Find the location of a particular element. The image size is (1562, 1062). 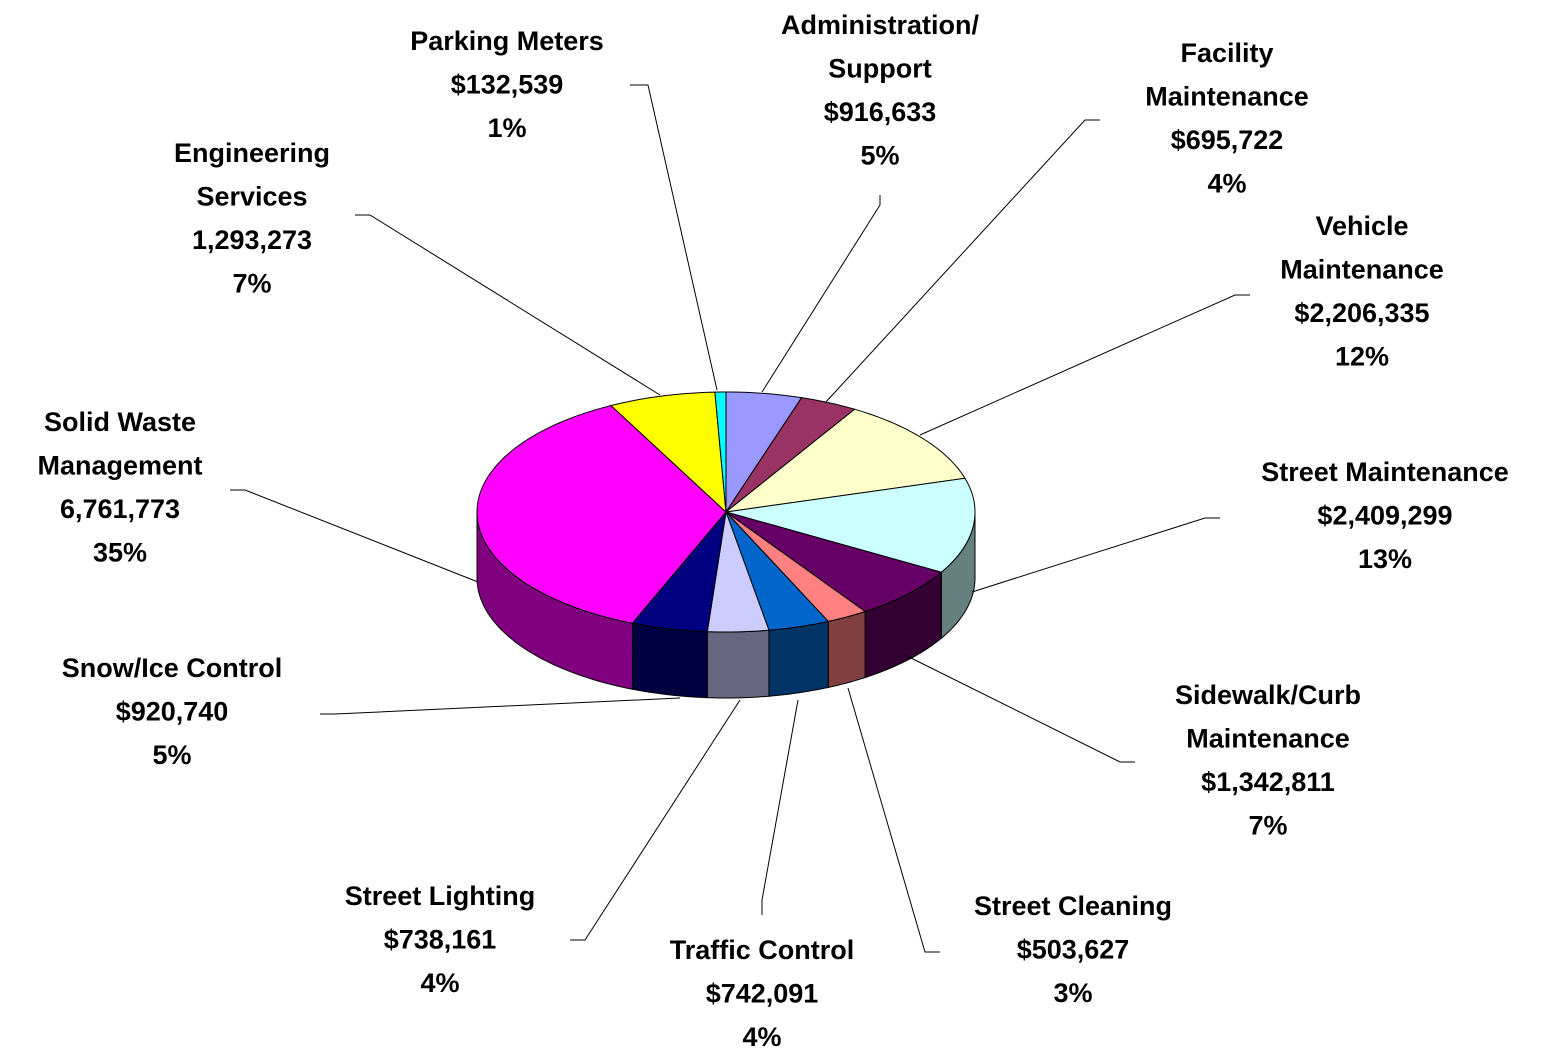

value-label: $695,722 is located at coordinates (1227, 140).